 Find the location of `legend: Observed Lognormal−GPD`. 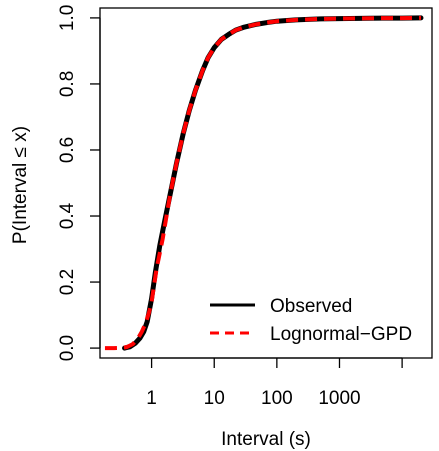

legend: Observed Lognormal−GPD is located at coordinates (311, 320).